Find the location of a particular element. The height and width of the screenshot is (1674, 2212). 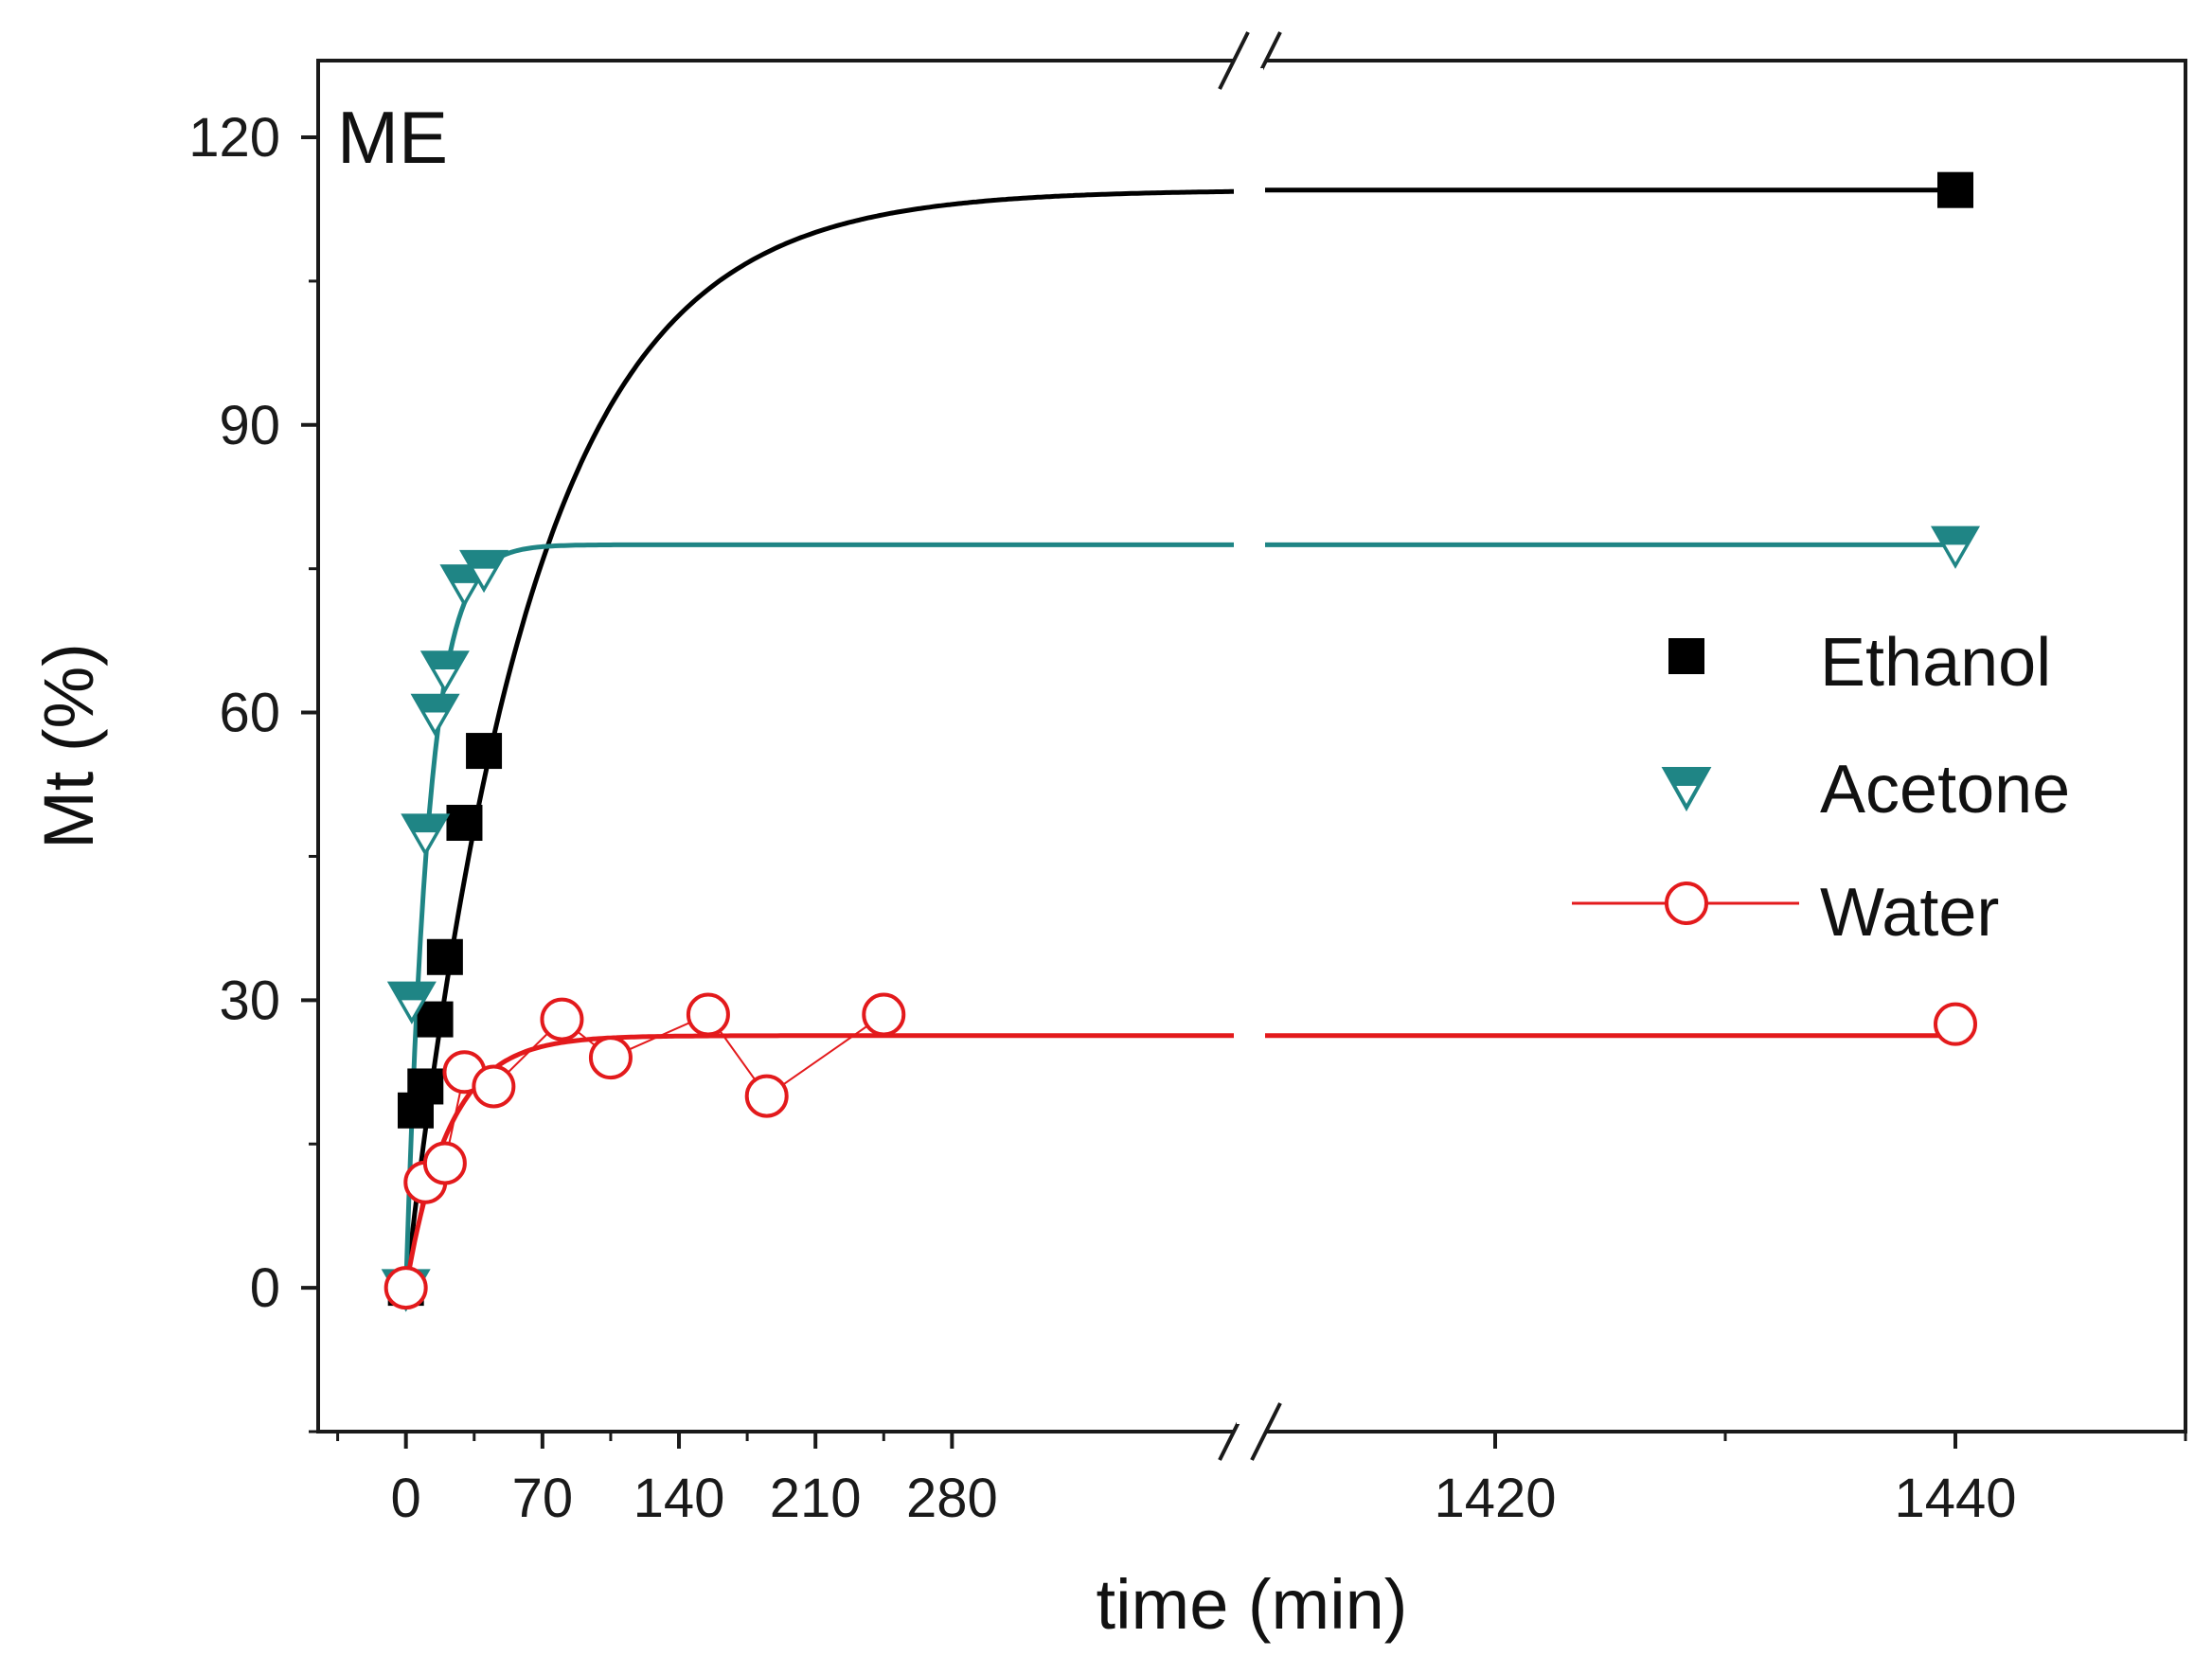

x-tick-label: 140 is located at coordinates (679, 1498).